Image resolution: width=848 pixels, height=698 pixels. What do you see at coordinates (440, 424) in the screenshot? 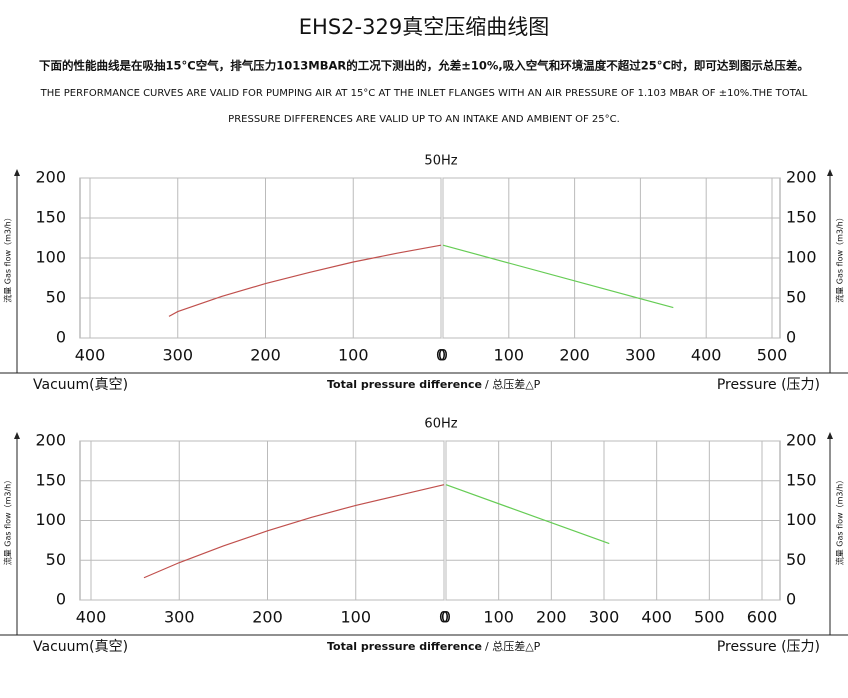
I see `panel-title: 60Hz` at bounding box center [440, 424].